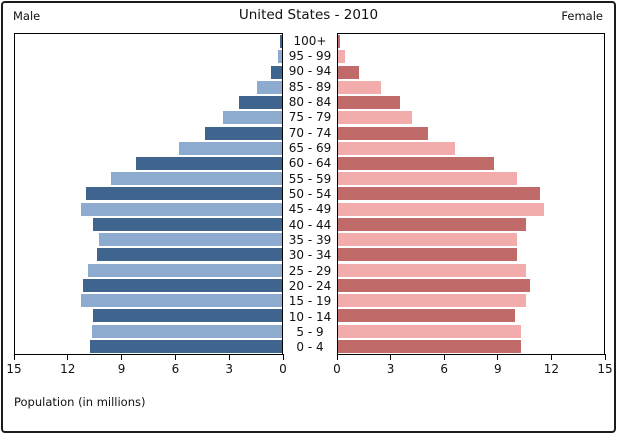 Image resolution: width=617 pixels, height=434 pixels. What do you see at coordinates (310, 178) in the screenshot?
I see `age-group-label: 55 - 59` at bounding box center [310, 178].